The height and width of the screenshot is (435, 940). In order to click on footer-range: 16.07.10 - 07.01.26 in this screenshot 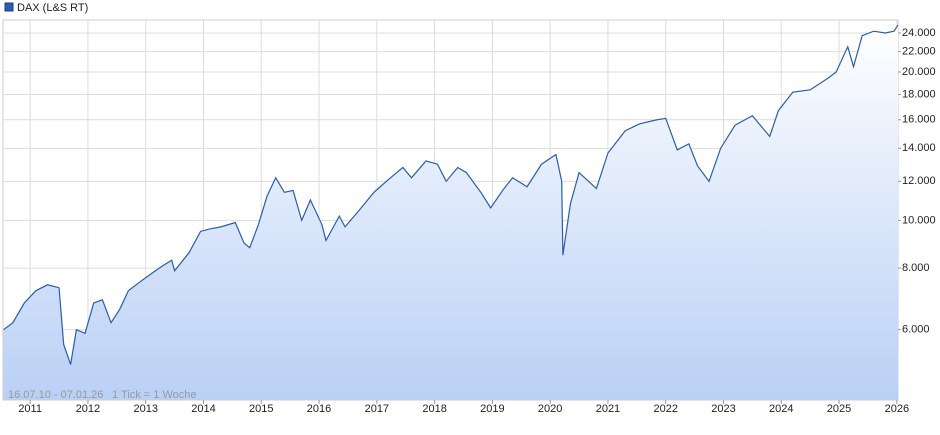, I will do `click(55, 395)`.